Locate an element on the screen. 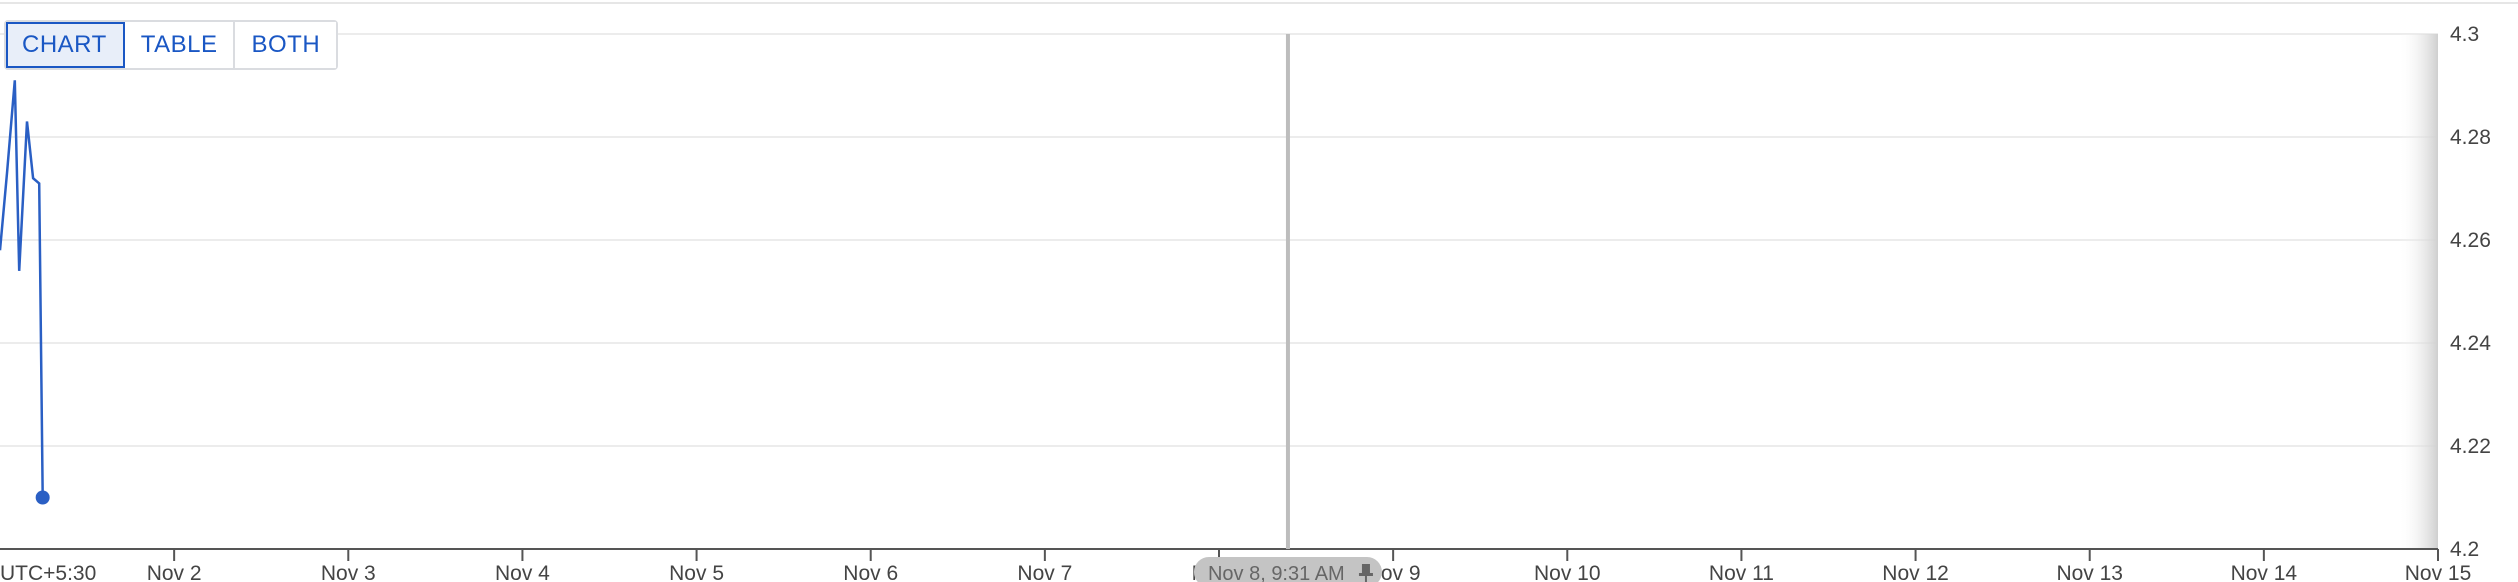  series-line is located at coordinates (22, 289).